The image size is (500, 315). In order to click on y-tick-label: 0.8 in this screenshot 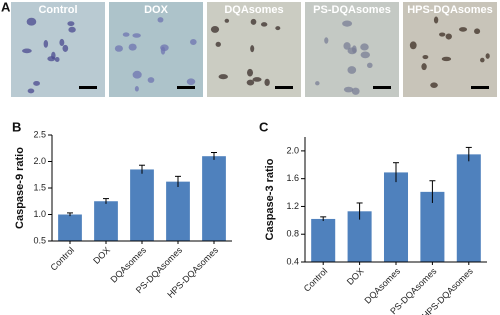, I will do `click(292, 234)`.